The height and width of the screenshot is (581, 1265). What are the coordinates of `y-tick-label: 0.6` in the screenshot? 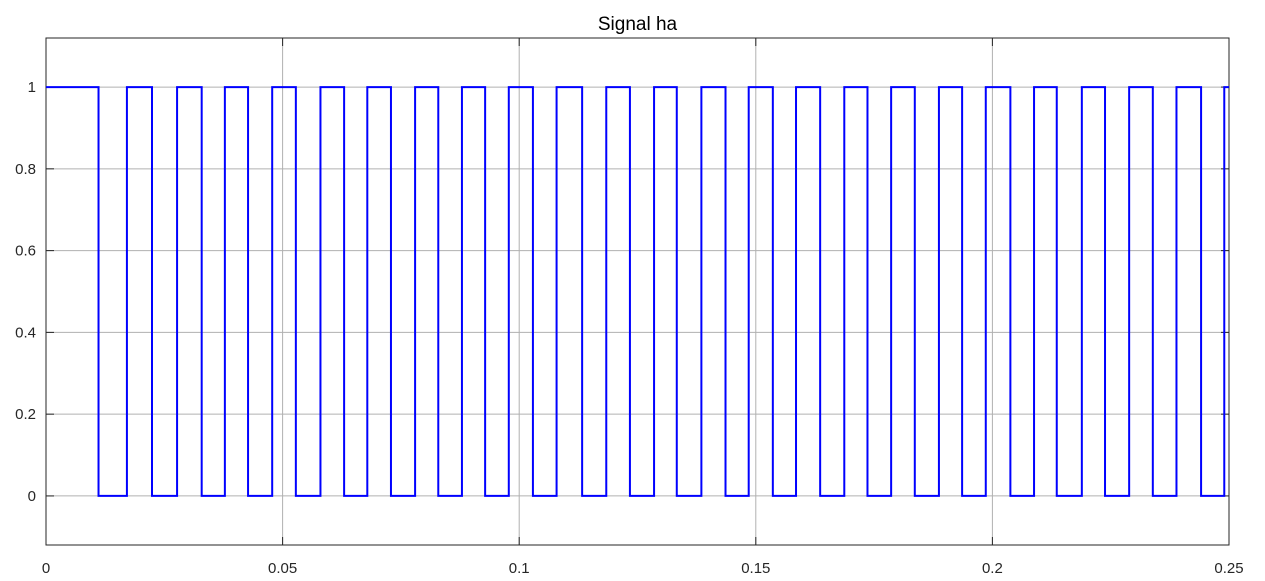 It's located at (25, 251).